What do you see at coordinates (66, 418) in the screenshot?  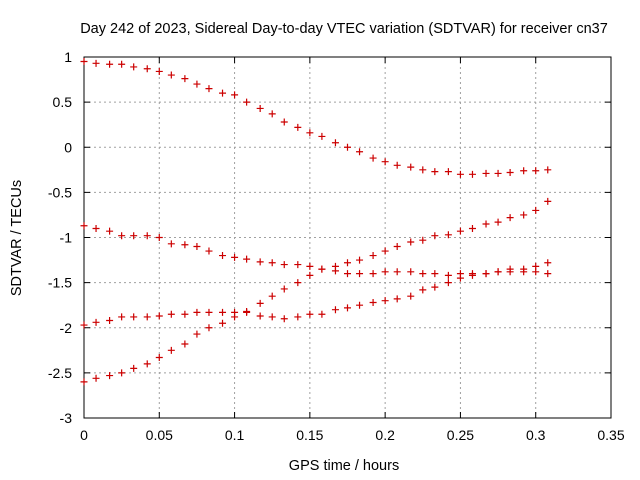 I see `y-tick-label: -3` at bounding box center [66, 418].